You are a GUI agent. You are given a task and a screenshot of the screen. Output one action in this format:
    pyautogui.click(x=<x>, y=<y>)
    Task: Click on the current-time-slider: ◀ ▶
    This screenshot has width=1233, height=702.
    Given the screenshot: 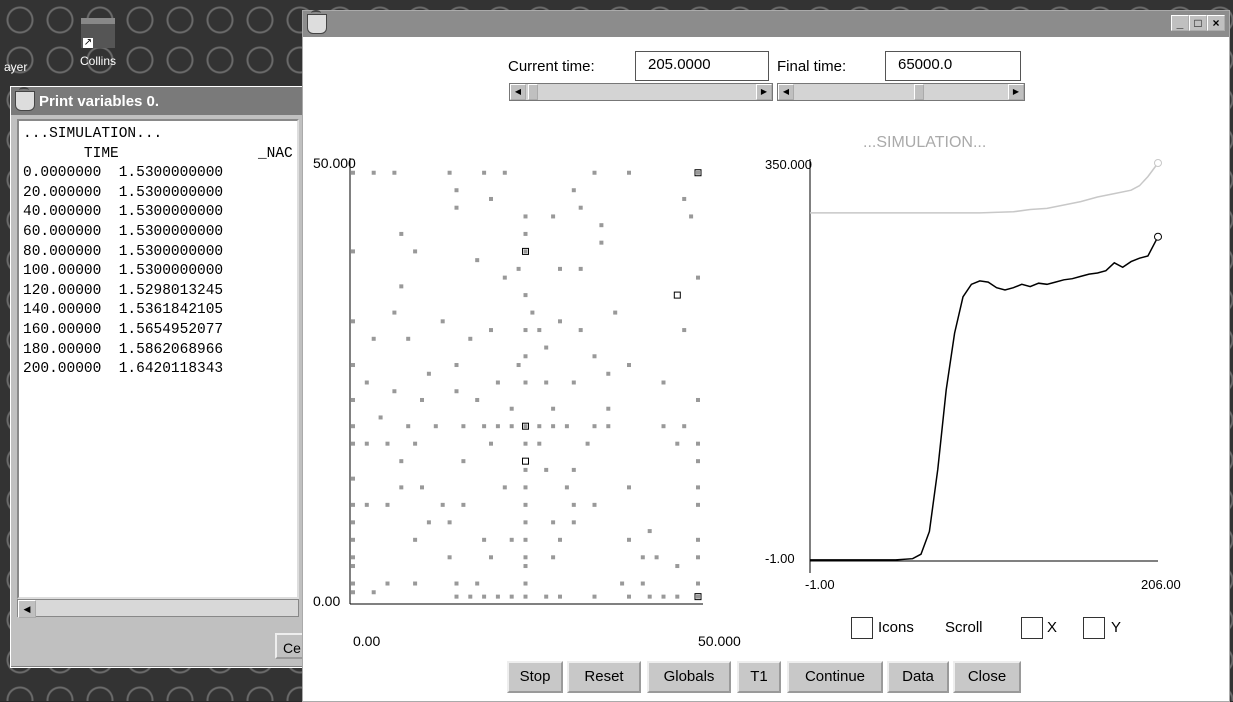 What is the action you would take?
    pyautogui.click(x=641, y=92)
    